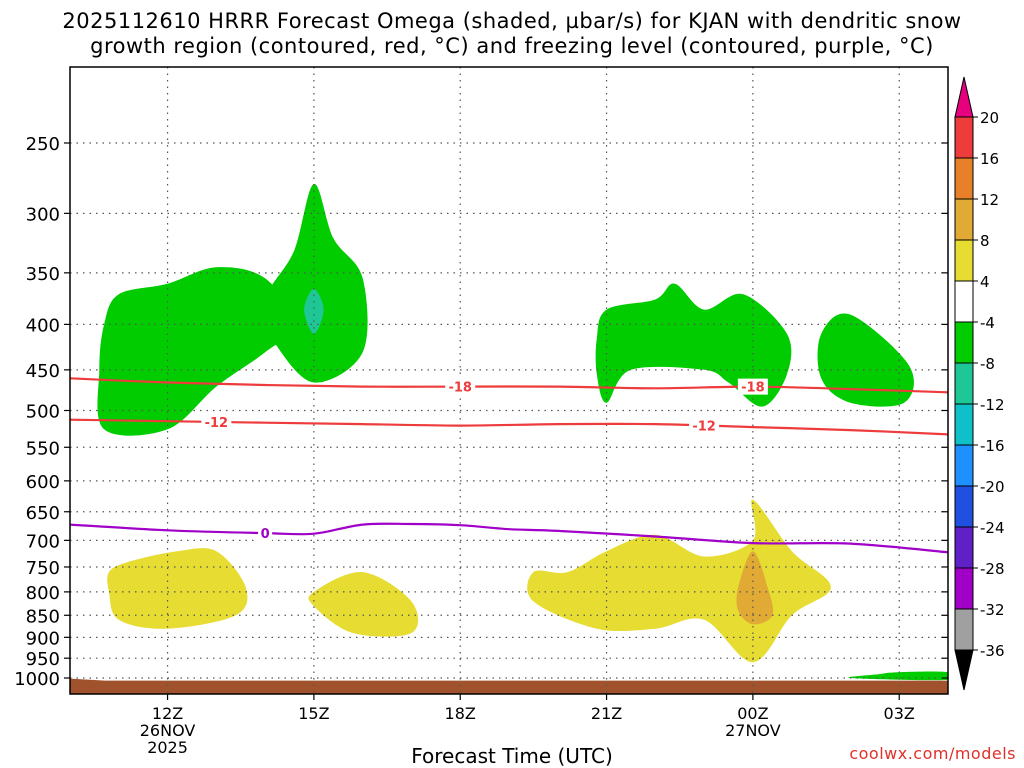 This screenshot has width=1024, height=768. I want to click on colorbar-label-8: 8, so click(985, 241).